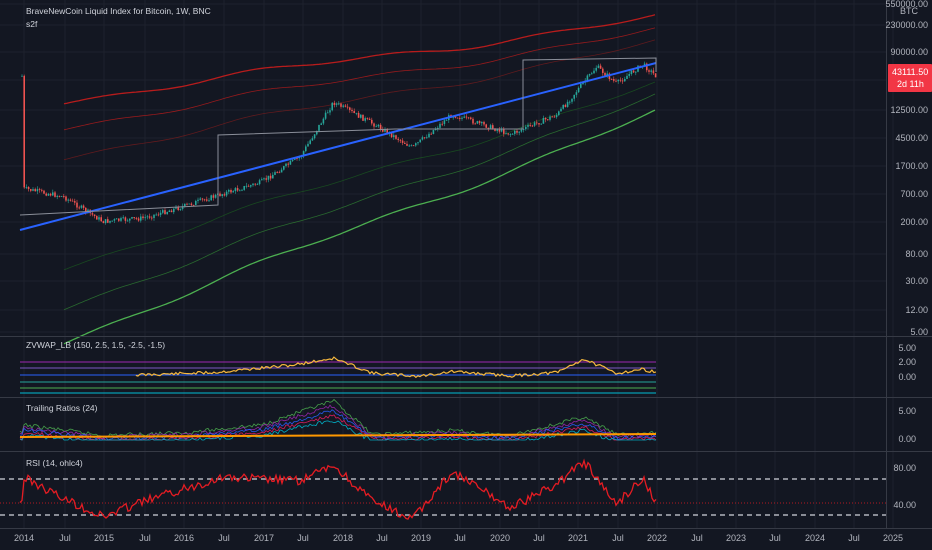 The height and width of the screenshot is (550, 932). I want to click on price-tick-label: 5.00, so click(919, 332).